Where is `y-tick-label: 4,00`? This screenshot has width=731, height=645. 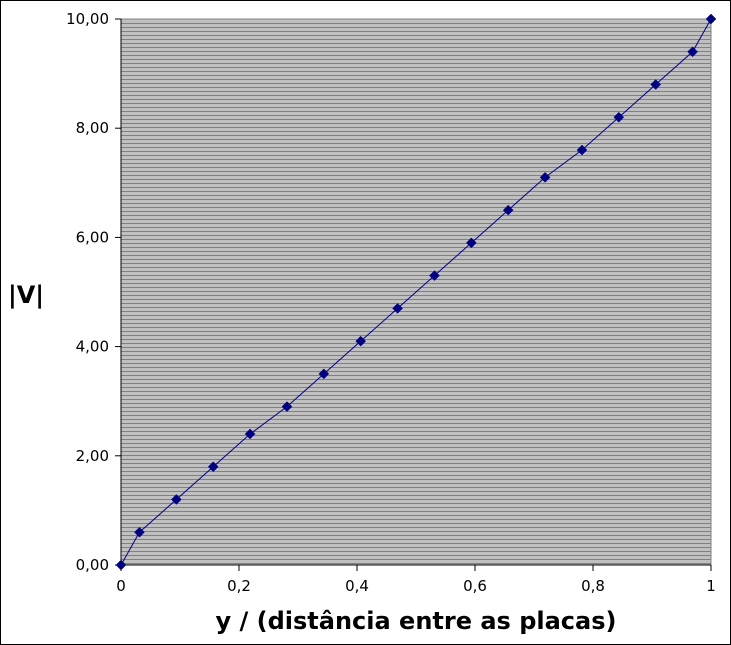
y-tick-label: 4,00 is located at coordinates (92, 347).